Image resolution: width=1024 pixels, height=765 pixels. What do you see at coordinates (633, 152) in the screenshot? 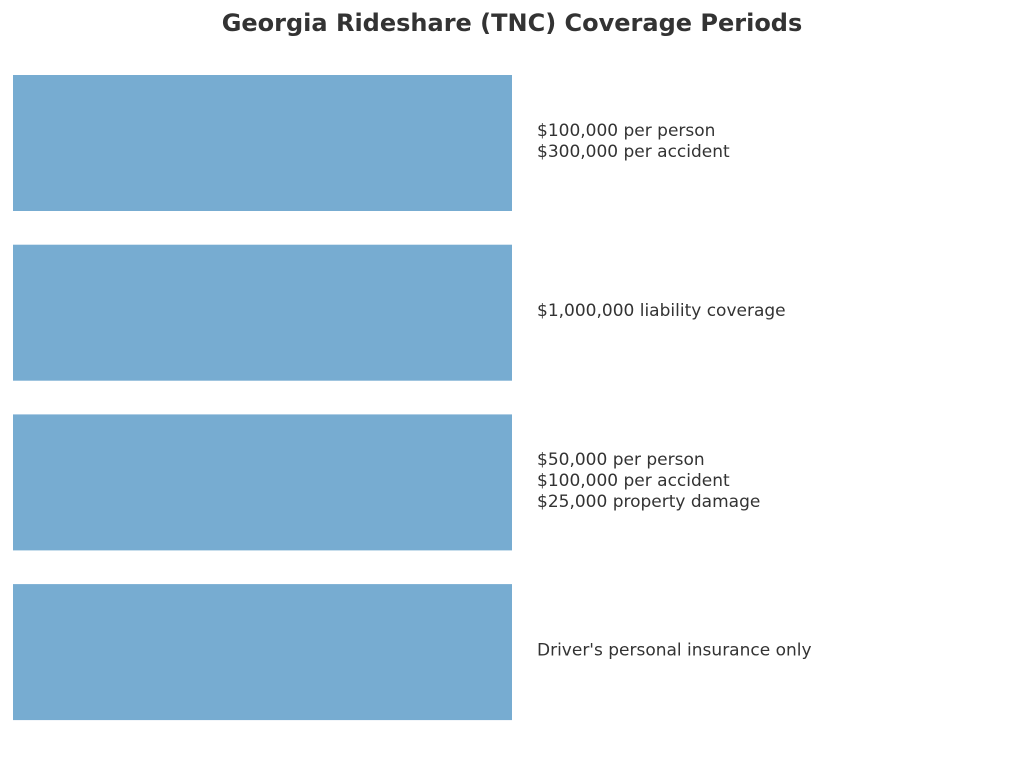
I see `coverage-text: $300,000 per accident` at bounding box center [633, 152].